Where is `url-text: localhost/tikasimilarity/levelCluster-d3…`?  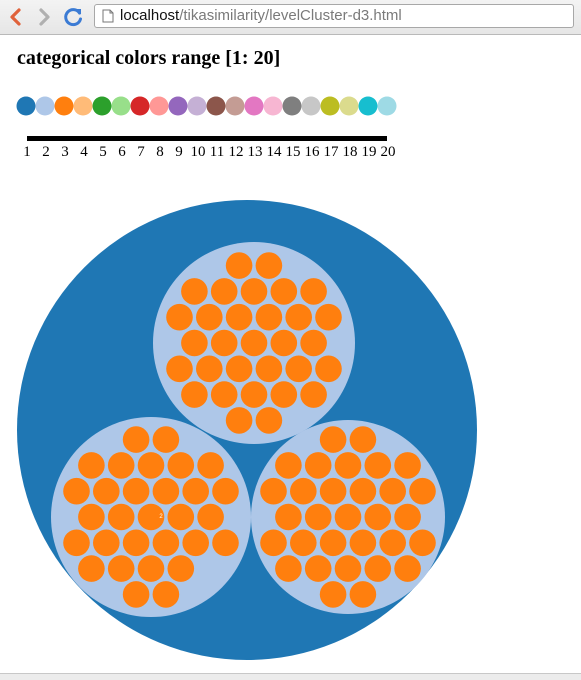 url-text: localhost/tikasimilarity/levelCluster-d3… is located at coordinates (261, 16).